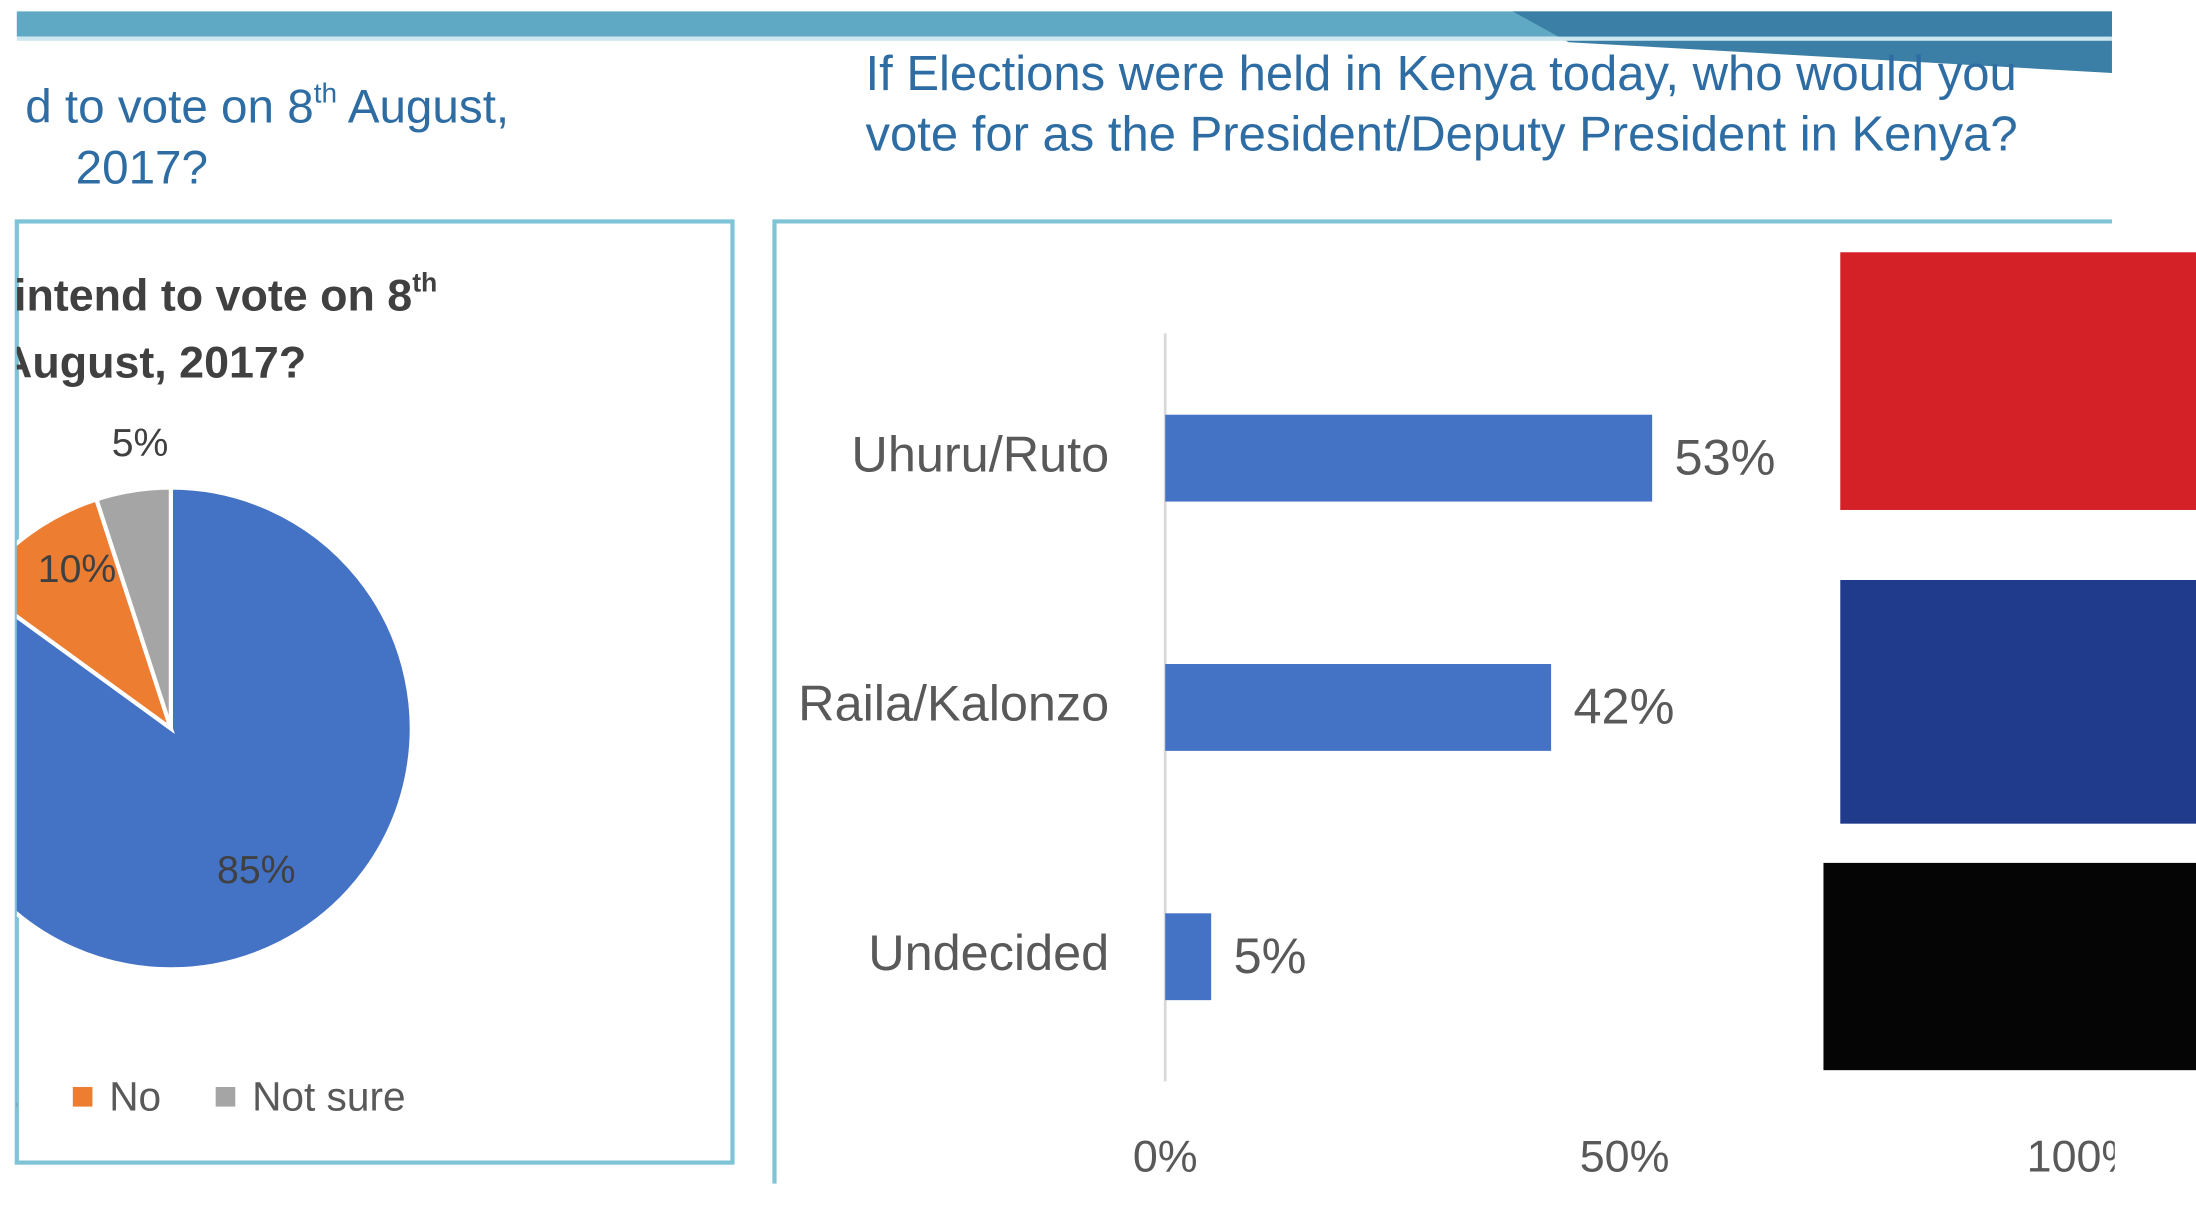 Image resolution: width=2196 pixels, height=1216 pixels. I want to click on y-tick-label: Raila/Kalonzo, so click(953, 703).